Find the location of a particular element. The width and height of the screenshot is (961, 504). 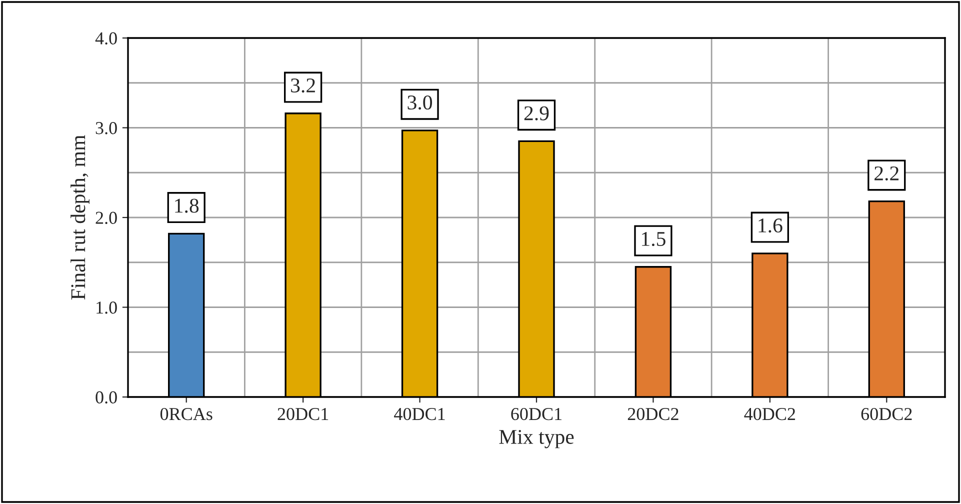

x-tick-label: 40DC2 is located at coordinates (770, 414).